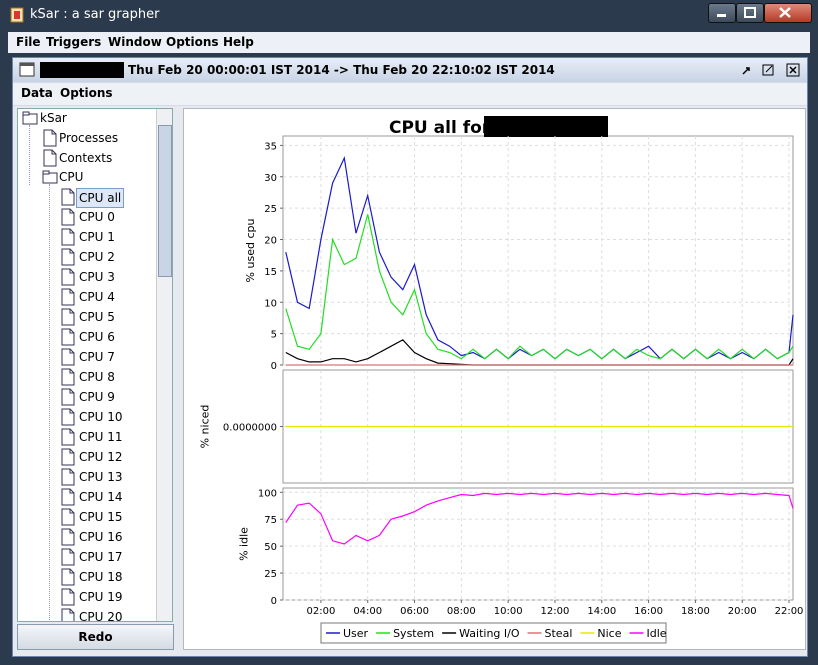 Image resolution: width=818 pixels, height=665 pixels. What do you see at coordinates (101, 477) in the screenshot?
I see `tree-node: CPU 13` at bounding box center [101, 477].